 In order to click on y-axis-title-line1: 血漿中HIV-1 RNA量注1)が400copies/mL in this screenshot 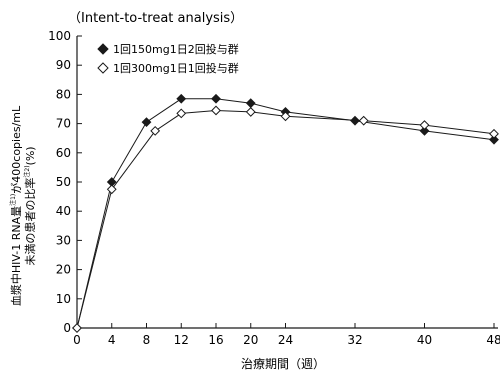, I will do `click(16, 205)`.